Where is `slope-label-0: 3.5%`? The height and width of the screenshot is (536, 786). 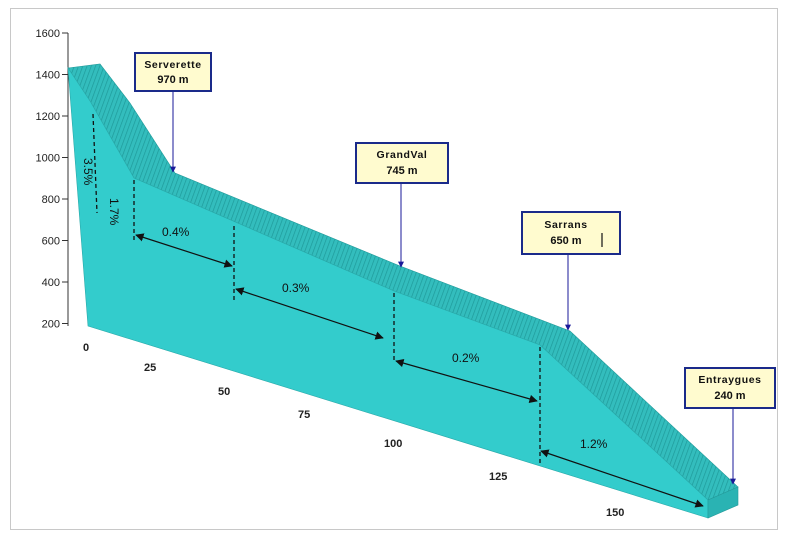 slope-label-0: 3.5% is located at coordinates (88, 172).